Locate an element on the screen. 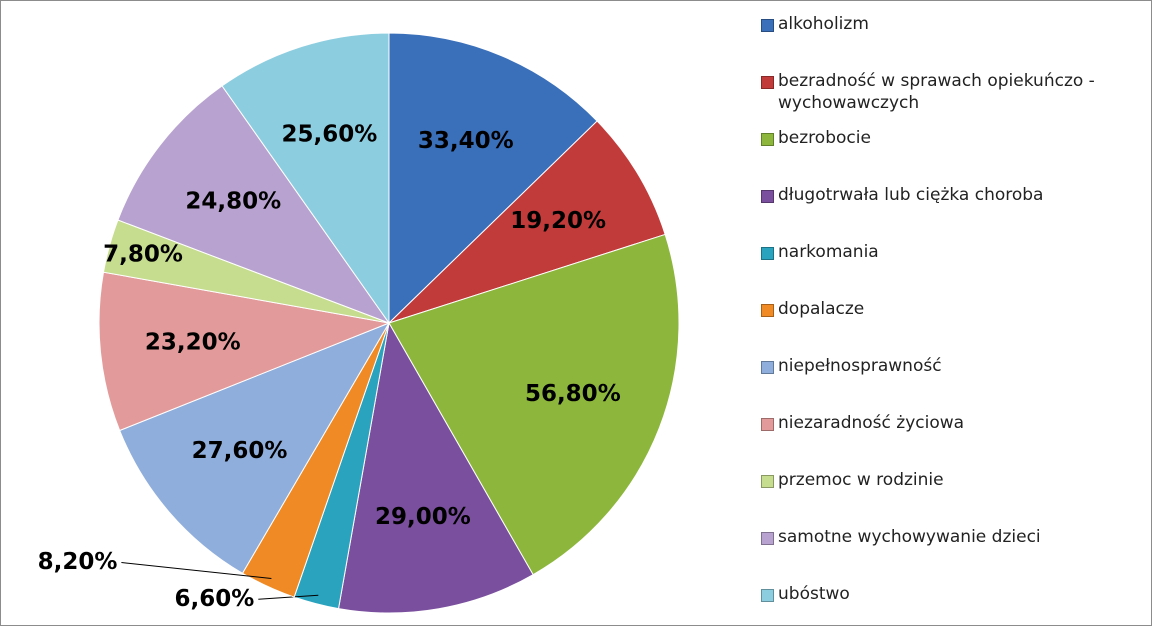 The width and height of the screenshot is (1152, 626). legend-item: niepełnosprawność is located at coordinates (953, 383).